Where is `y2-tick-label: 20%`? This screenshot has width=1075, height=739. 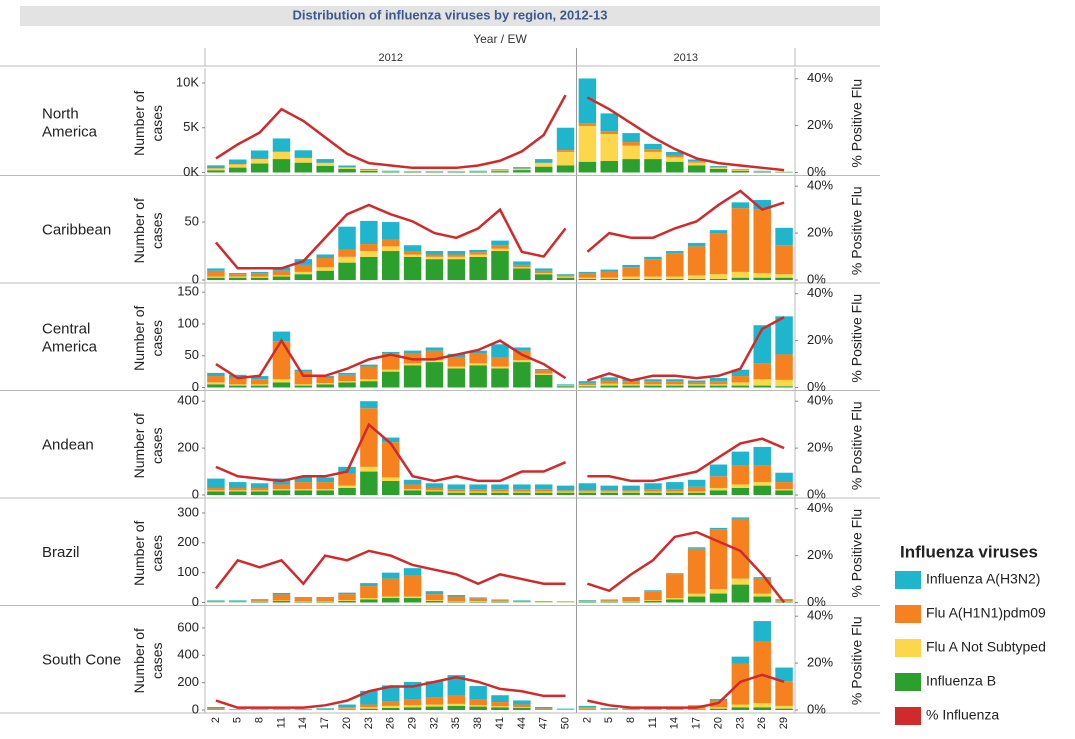
y2-tick-label: 20% is located at coordinates (820, 662).